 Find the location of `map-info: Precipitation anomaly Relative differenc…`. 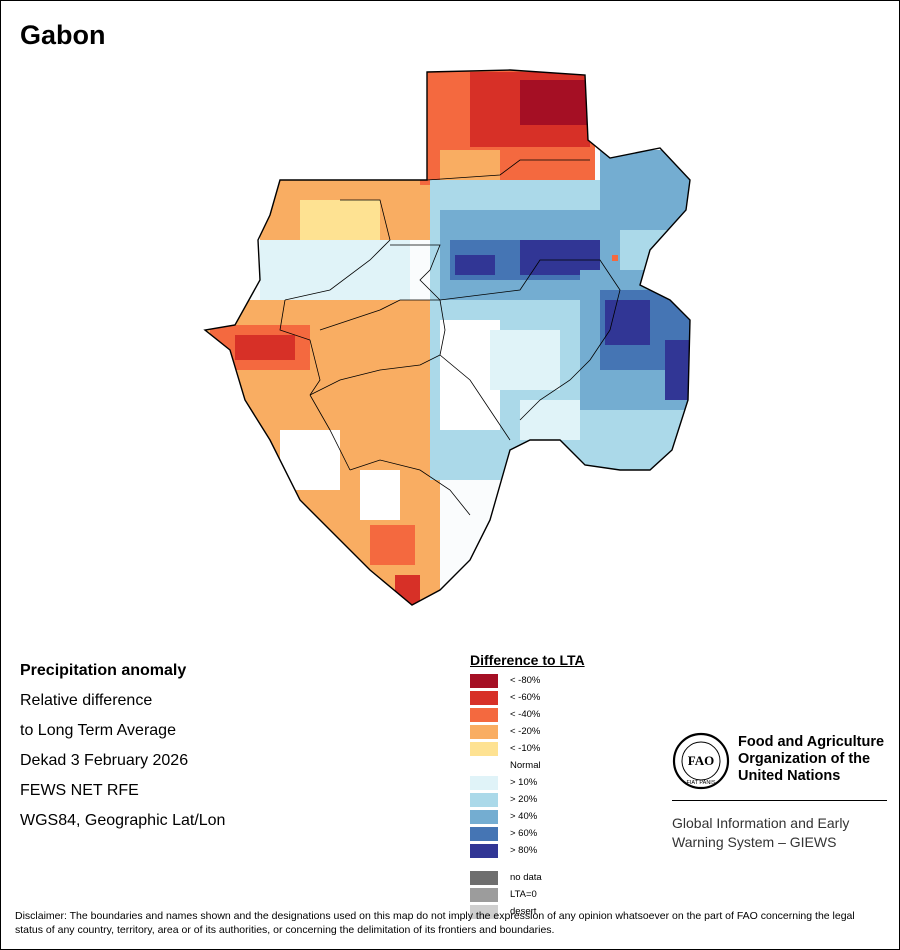

map-info: Precipitation anomaly Relative differenc… is located at coordinates (122, 746).